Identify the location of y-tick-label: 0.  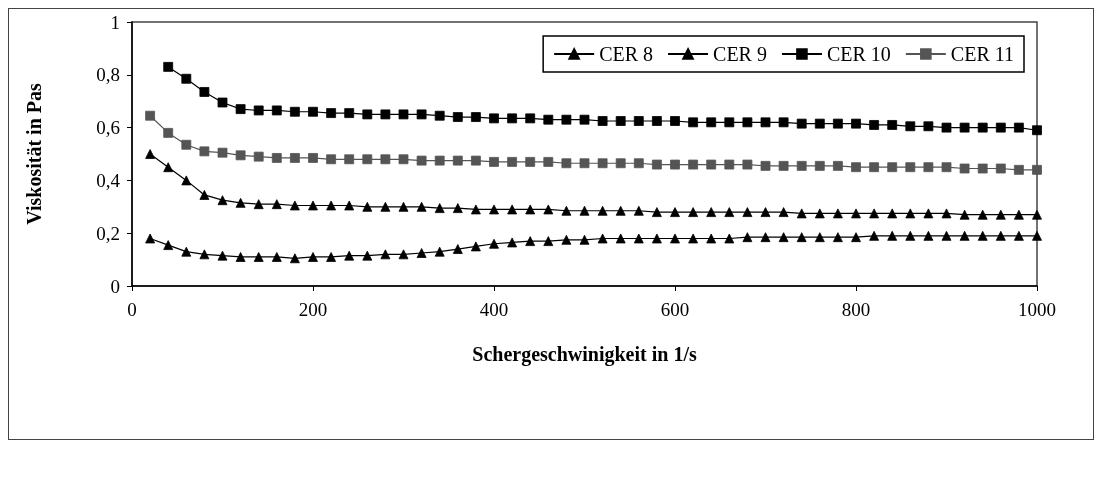
(115, 286).